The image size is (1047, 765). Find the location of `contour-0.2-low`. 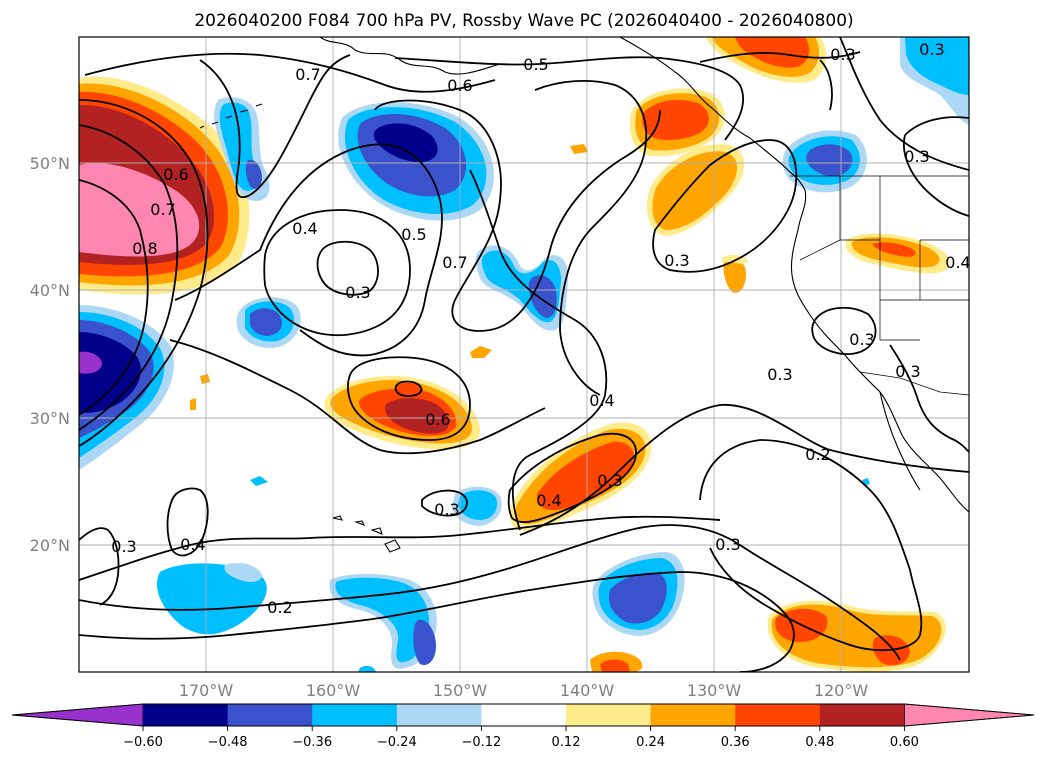

contour-0.2-low is located at coordinates (437, 621).